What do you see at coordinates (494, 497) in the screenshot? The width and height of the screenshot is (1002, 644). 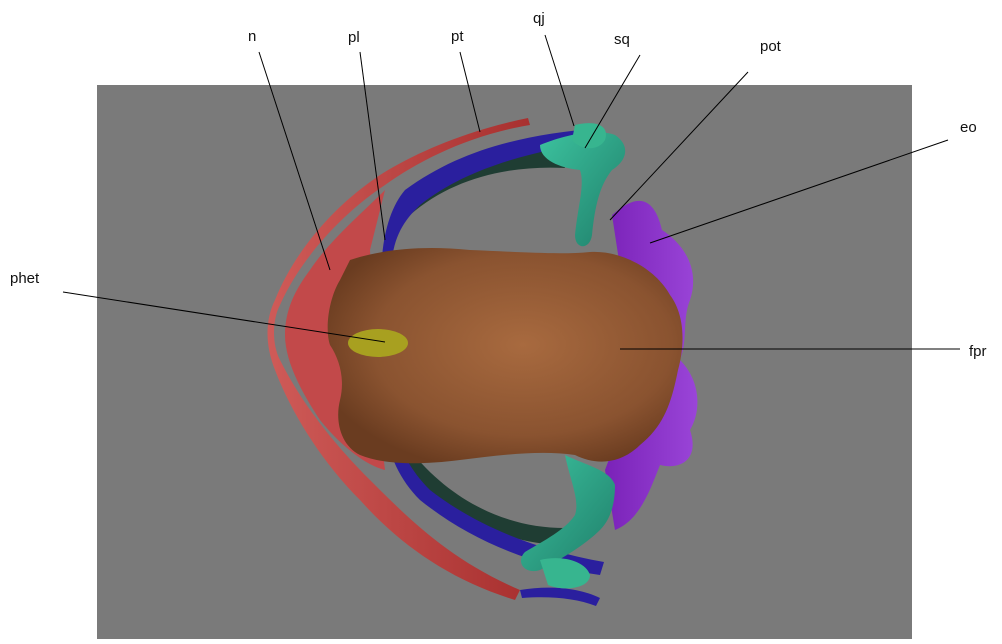 I see `pterygoid-lower` at bounding box center [494, 497].